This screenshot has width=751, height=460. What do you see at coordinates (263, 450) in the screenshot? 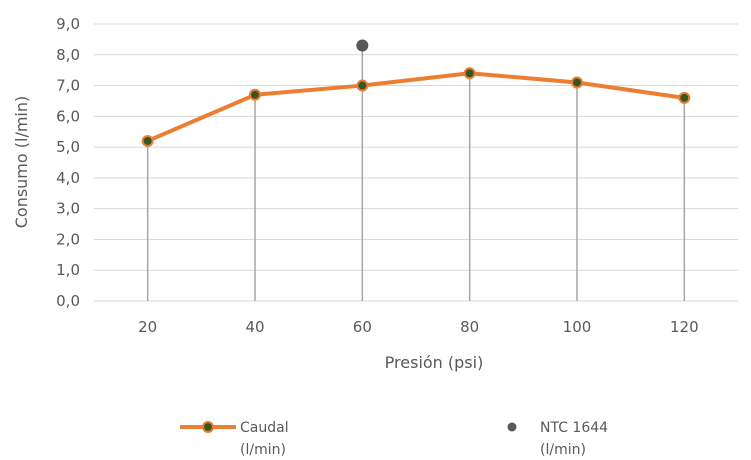
I see `legend-caudal-label-line2: (l/min)` at bounding box center [263, 450].